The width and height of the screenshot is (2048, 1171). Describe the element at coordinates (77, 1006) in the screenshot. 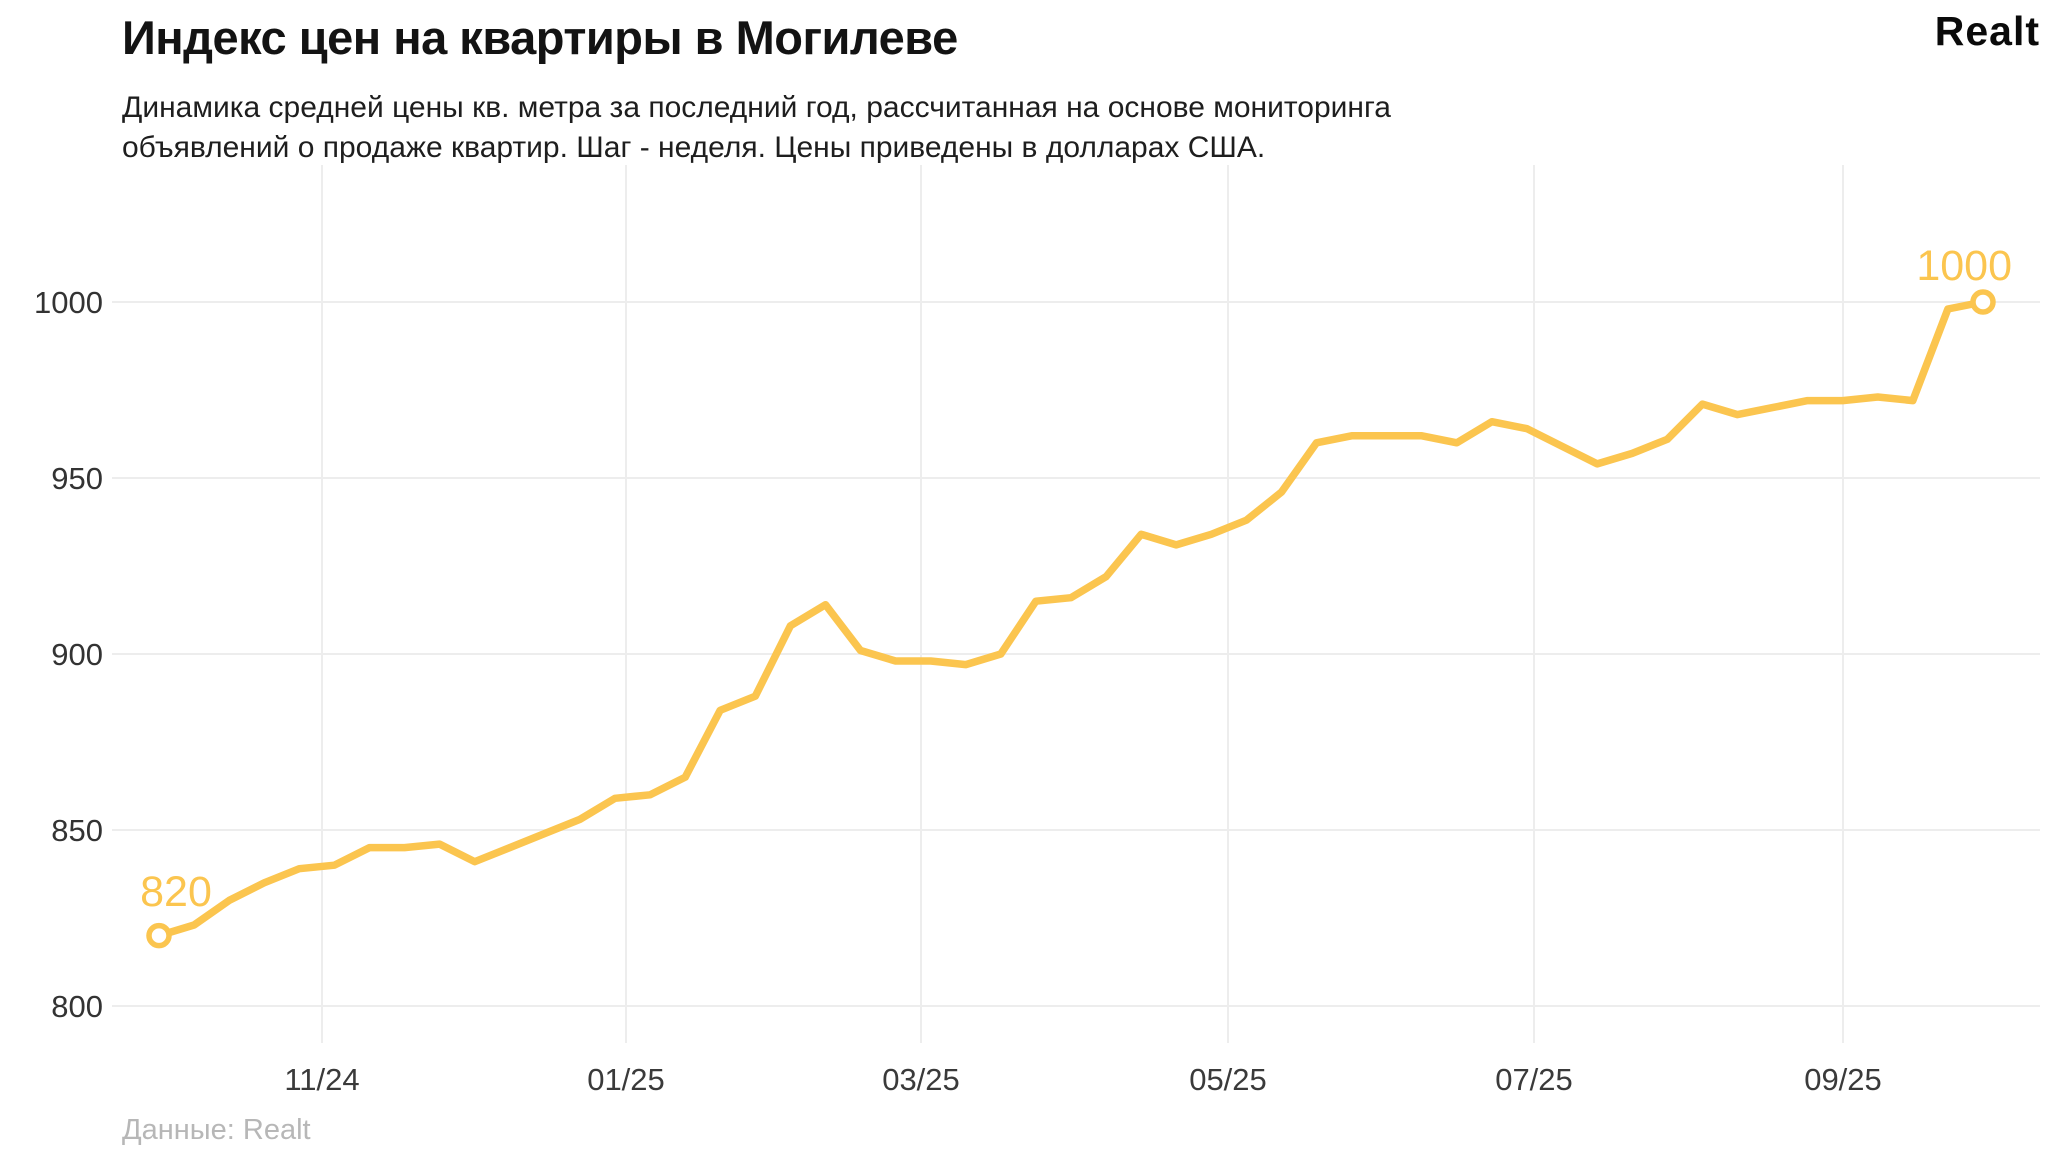

I see `y-axis-tick-label: 800` at that location.